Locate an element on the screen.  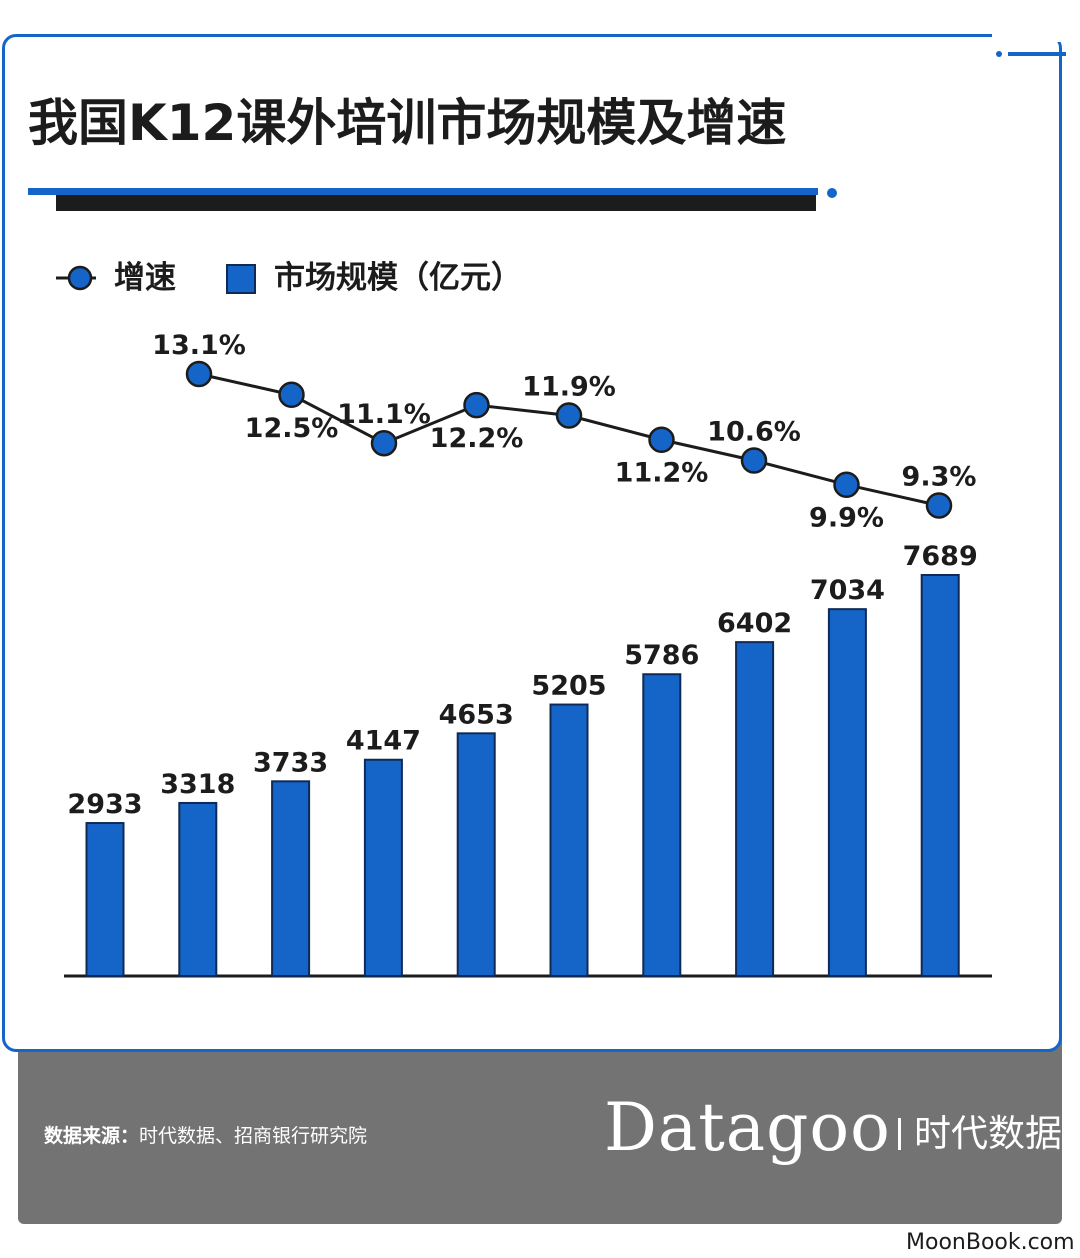
data-source: 数据来源：时代数据、招商银行研究院 is located at coordinates (205, 1136).